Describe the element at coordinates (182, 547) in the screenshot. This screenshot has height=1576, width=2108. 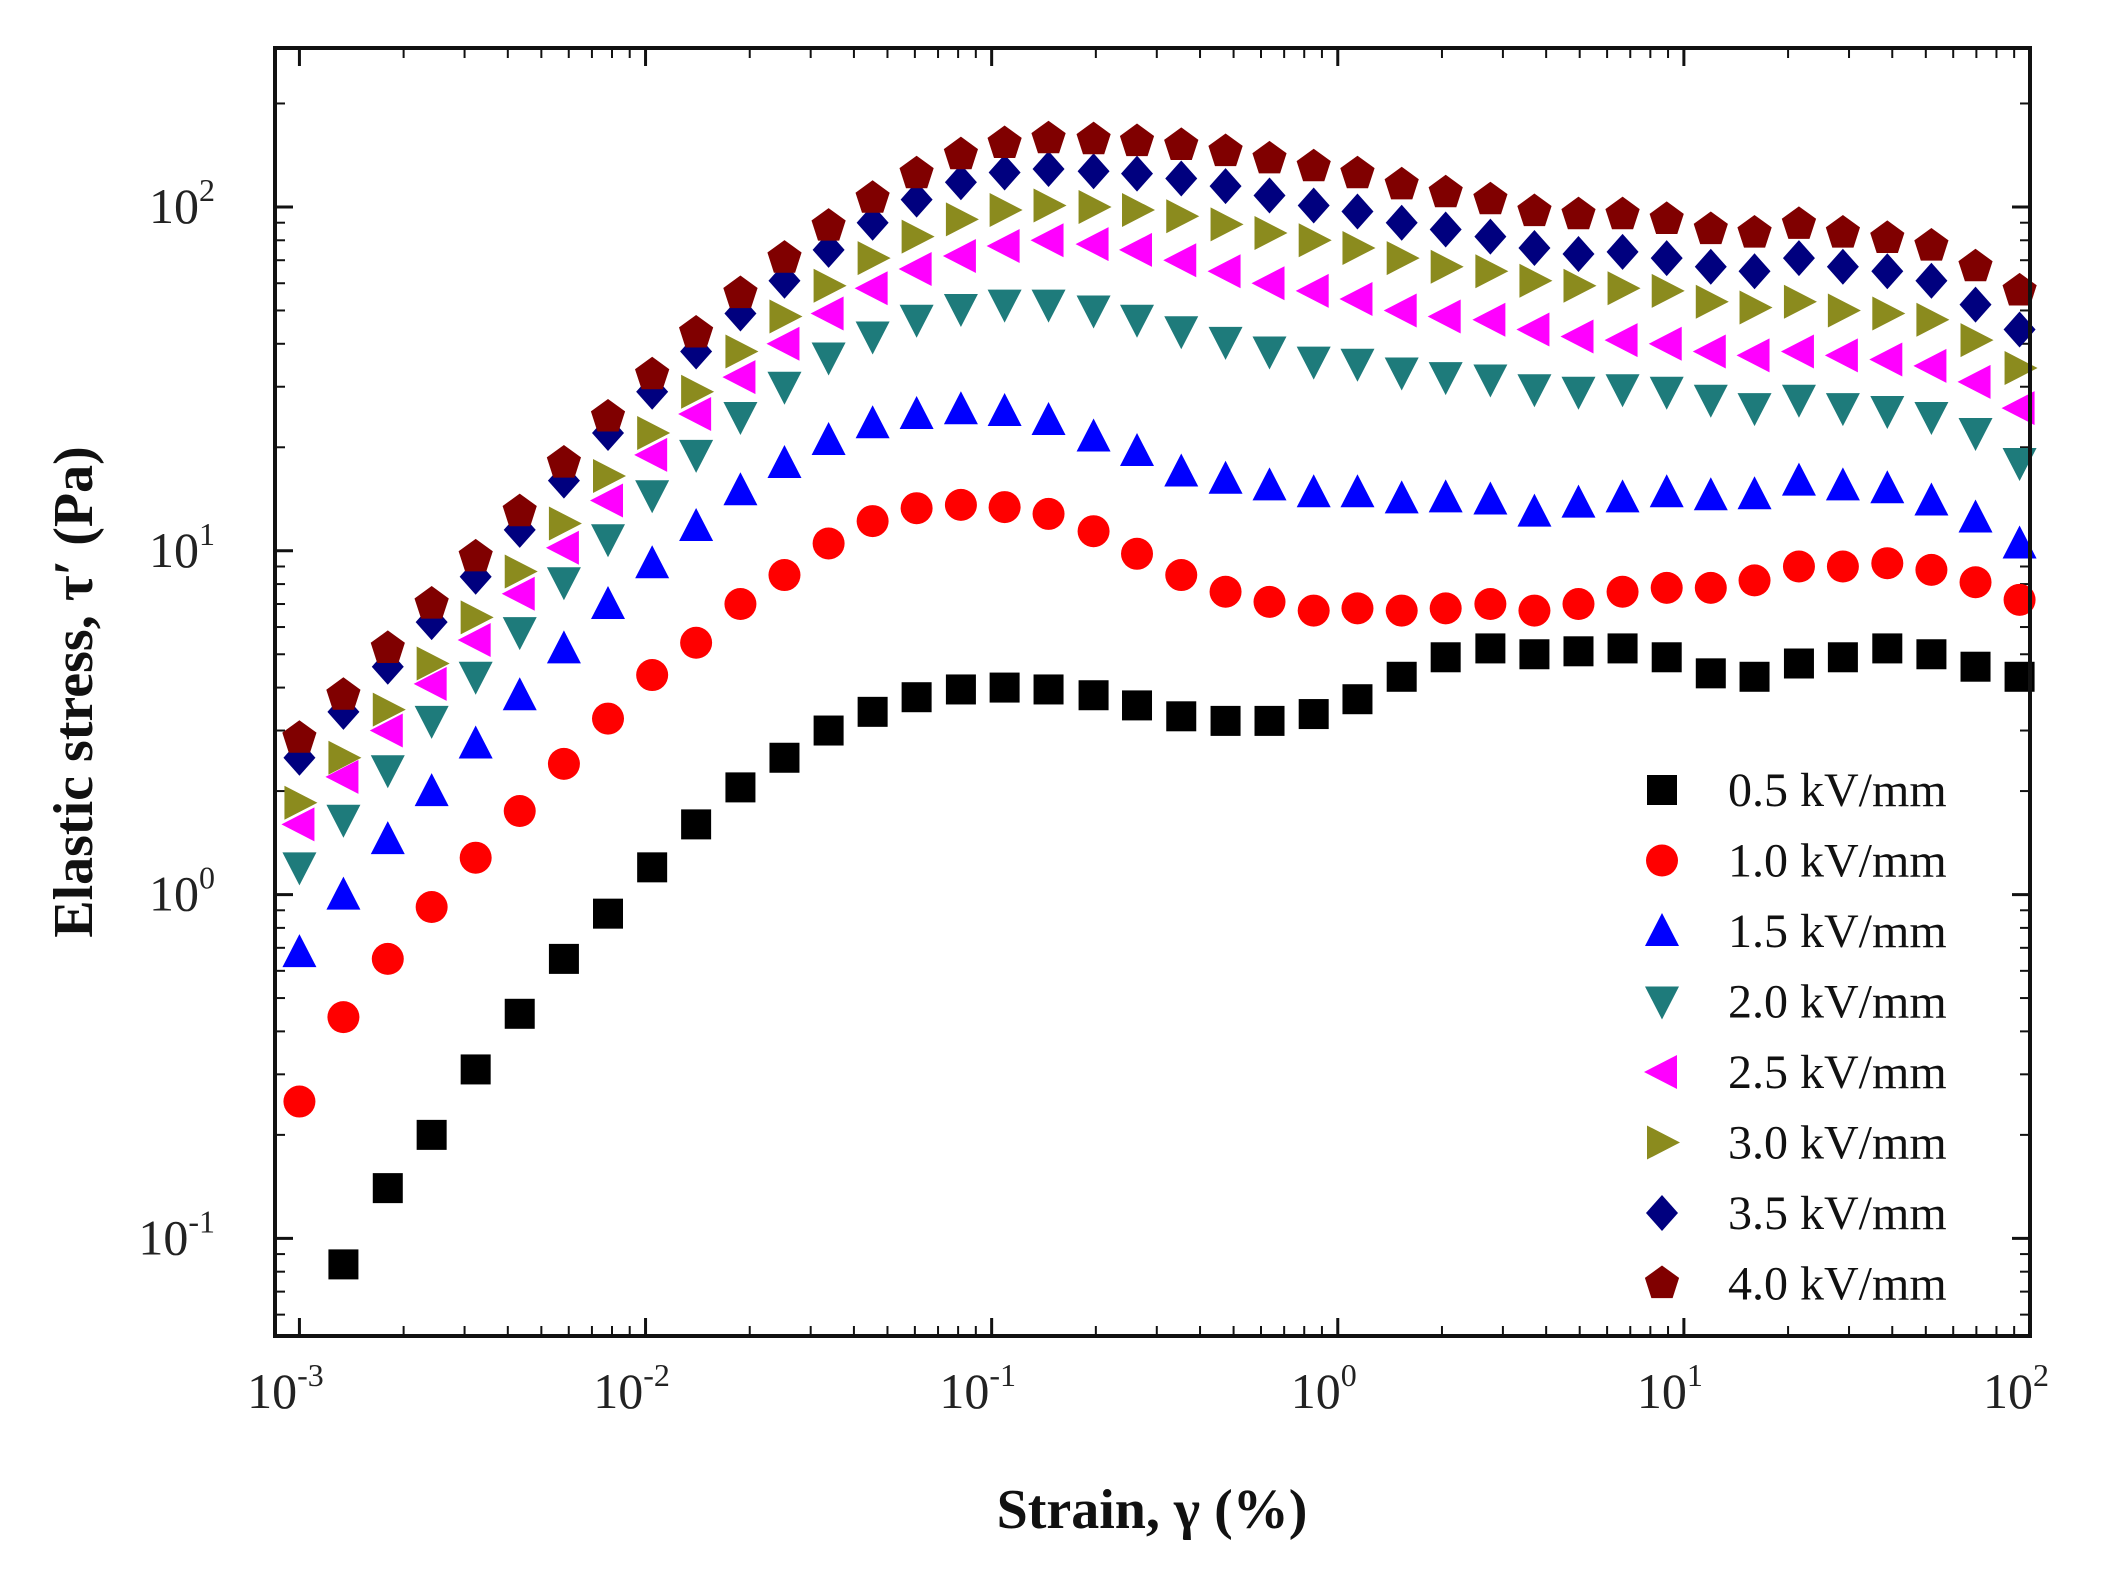
I see `y-tick-label: 10¹` at that location.